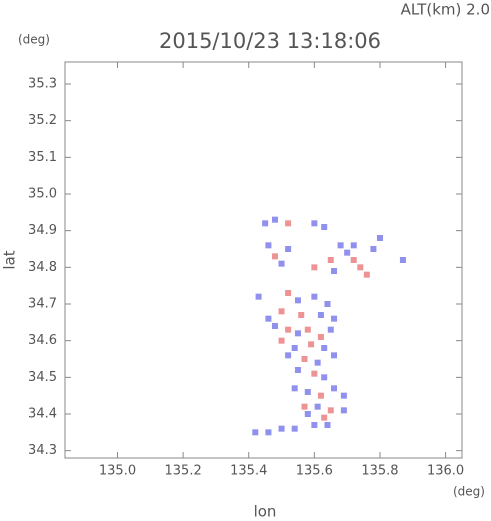 The width and height of the screenshot is (491, 521). I want to click on y-tick-label: 35.1, so click(42, 157).